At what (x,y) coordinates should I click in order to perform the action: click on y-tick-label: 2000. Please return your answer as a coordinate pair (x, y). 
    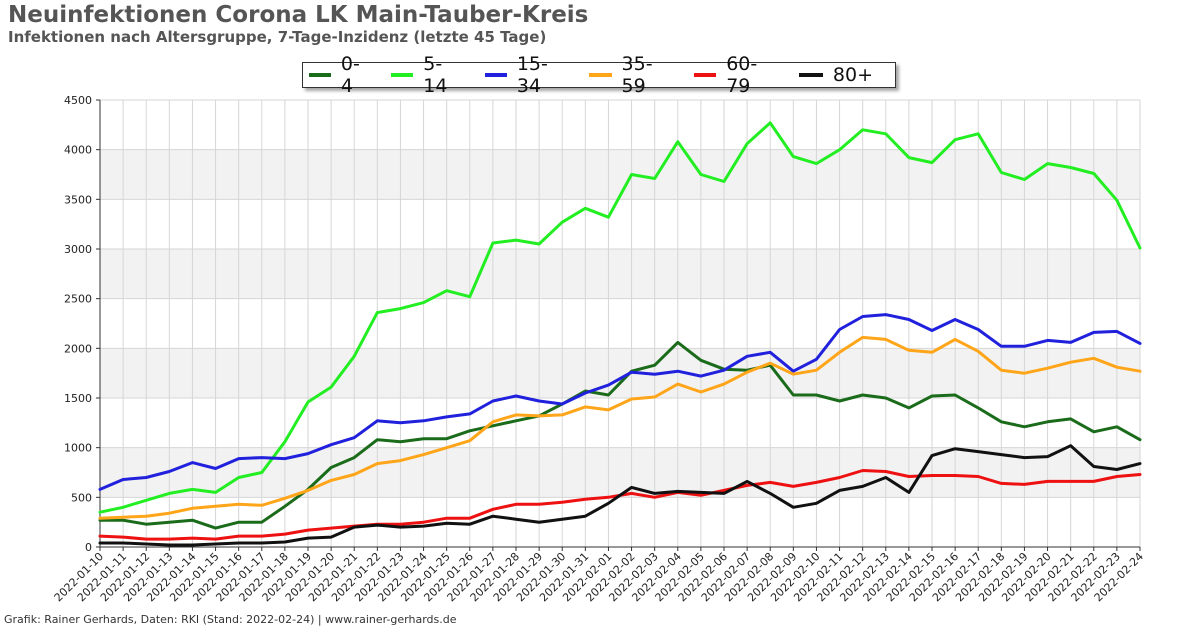
    Looking at the image, I should click on (78, 348).